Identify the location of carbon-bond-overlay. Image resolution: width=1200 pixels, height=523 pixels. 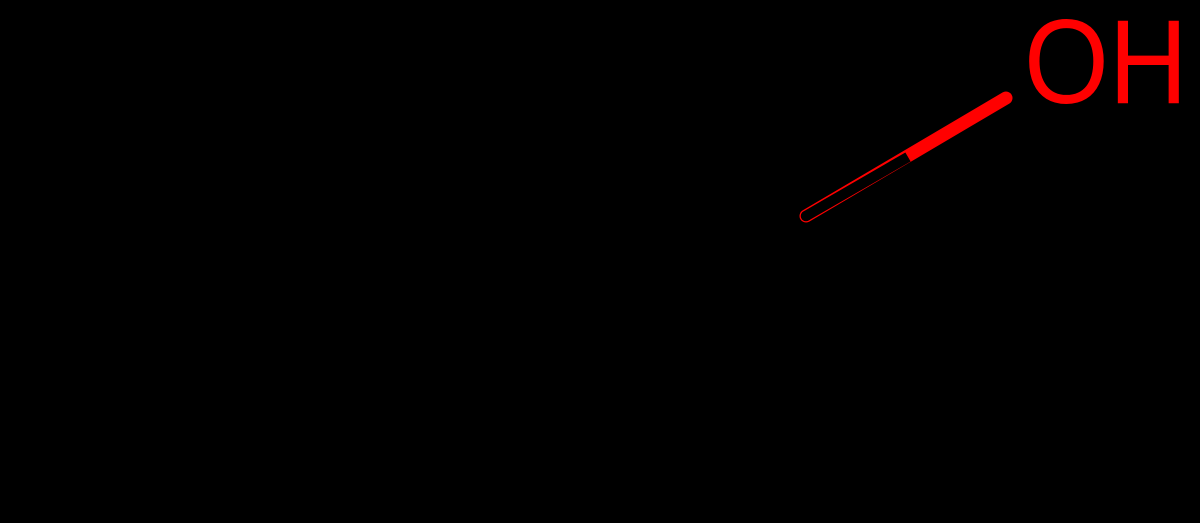
(857, 186).